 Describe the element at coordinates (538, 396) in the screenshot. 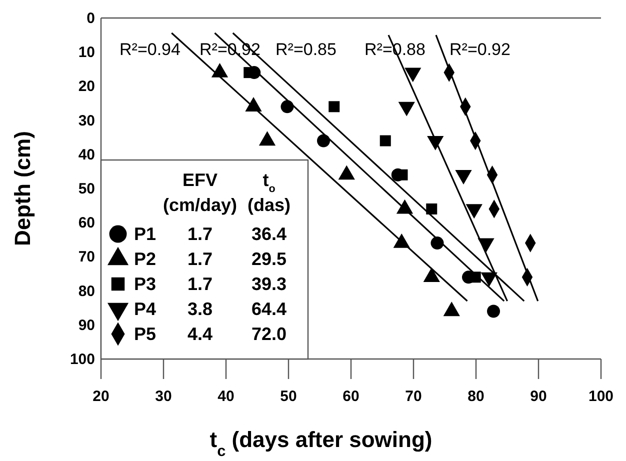

I see `x-tick-label: 90` at that location.